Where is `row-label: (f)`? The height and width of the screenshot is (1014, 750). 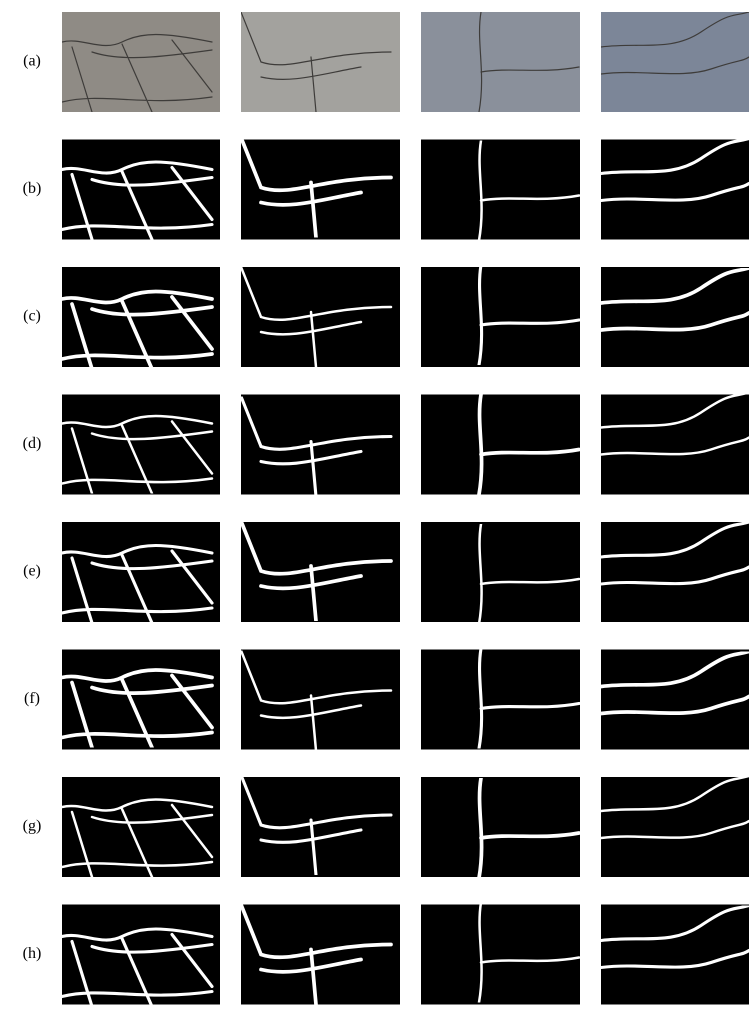 row-label: (f) is located at coordinates (32, 698).